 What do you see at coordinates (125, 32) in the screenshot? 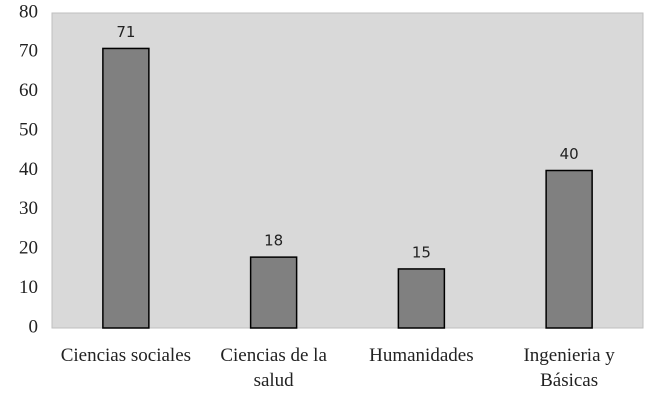
I see `value-label: 71` at bounding box center [125, 32].